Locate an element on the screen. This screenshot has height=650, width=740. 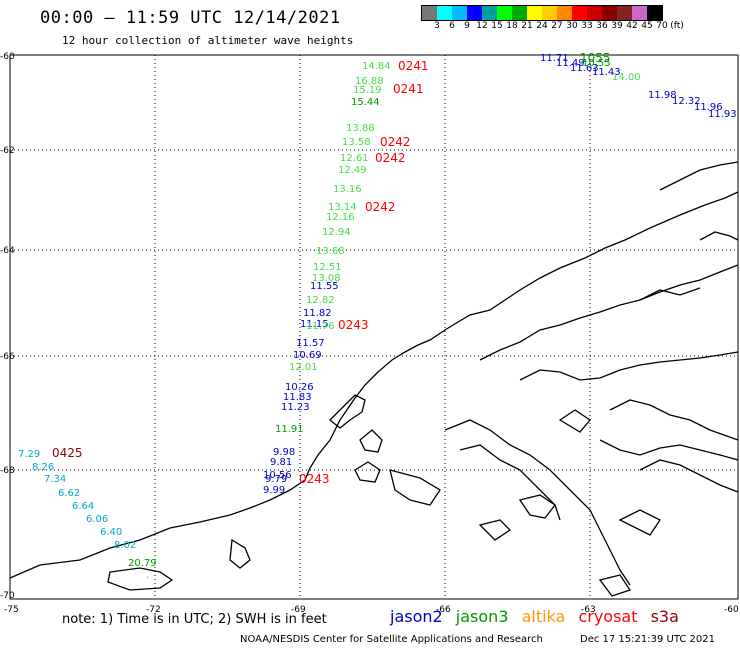
satellite-legend: jason2 jason3 altika cryosat s3a is located at coordinates (538, 616).